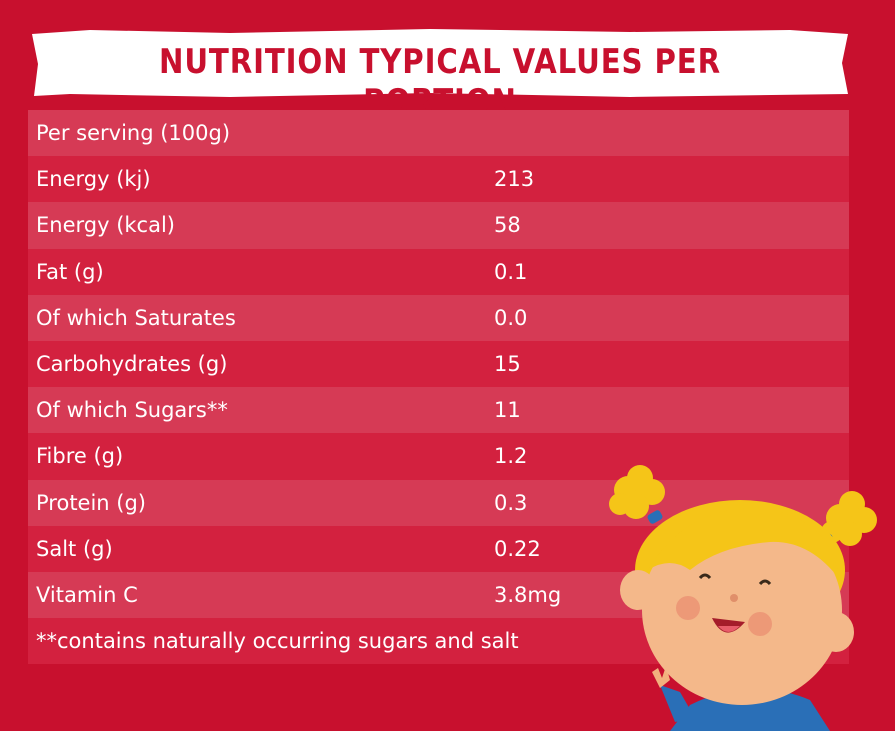  I want to click on table-row: Energy (kj) 213, so click(438, 179).